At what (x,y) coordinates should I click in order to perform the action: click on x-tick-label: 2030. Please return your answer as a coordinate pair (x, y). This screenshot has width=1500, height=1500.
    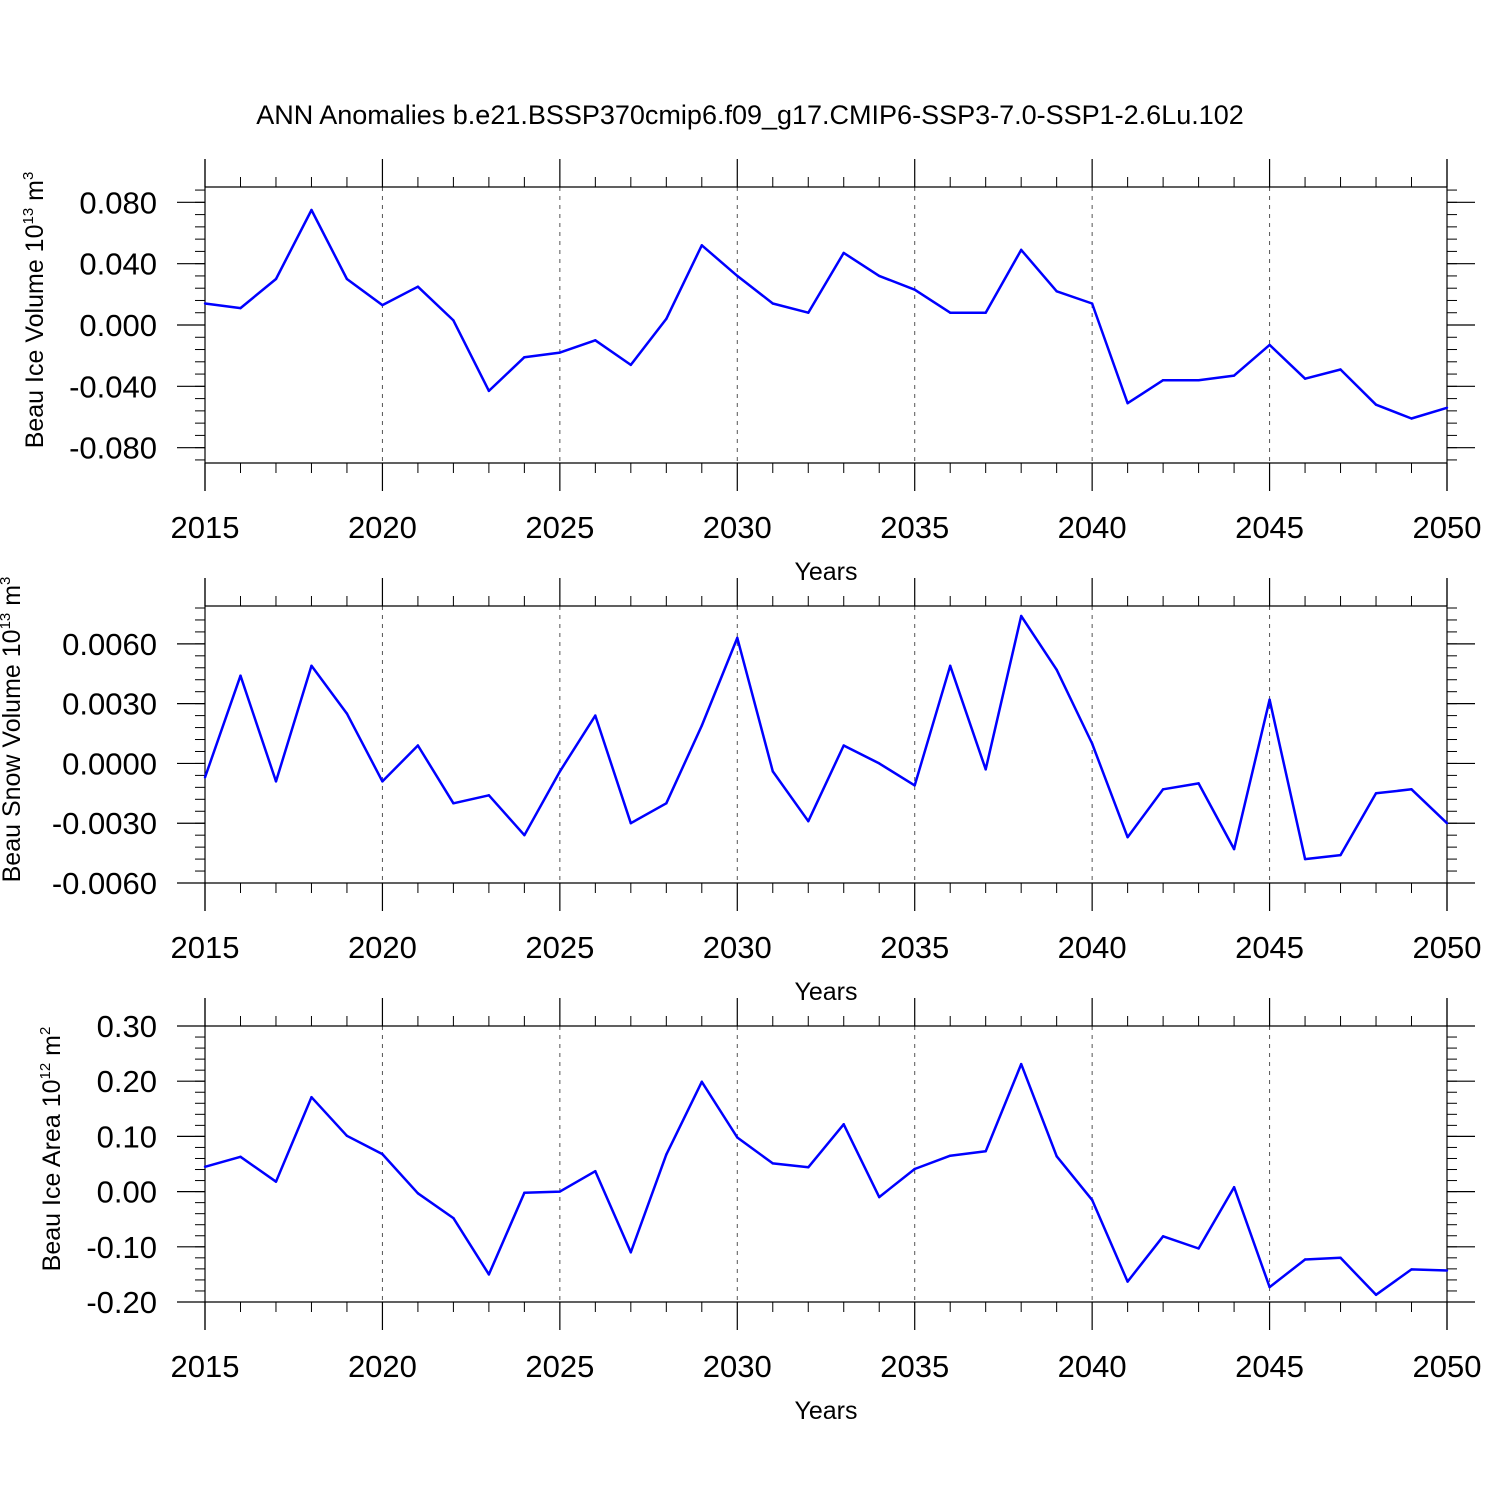
    Looking at the image, I should click on (737, 947).